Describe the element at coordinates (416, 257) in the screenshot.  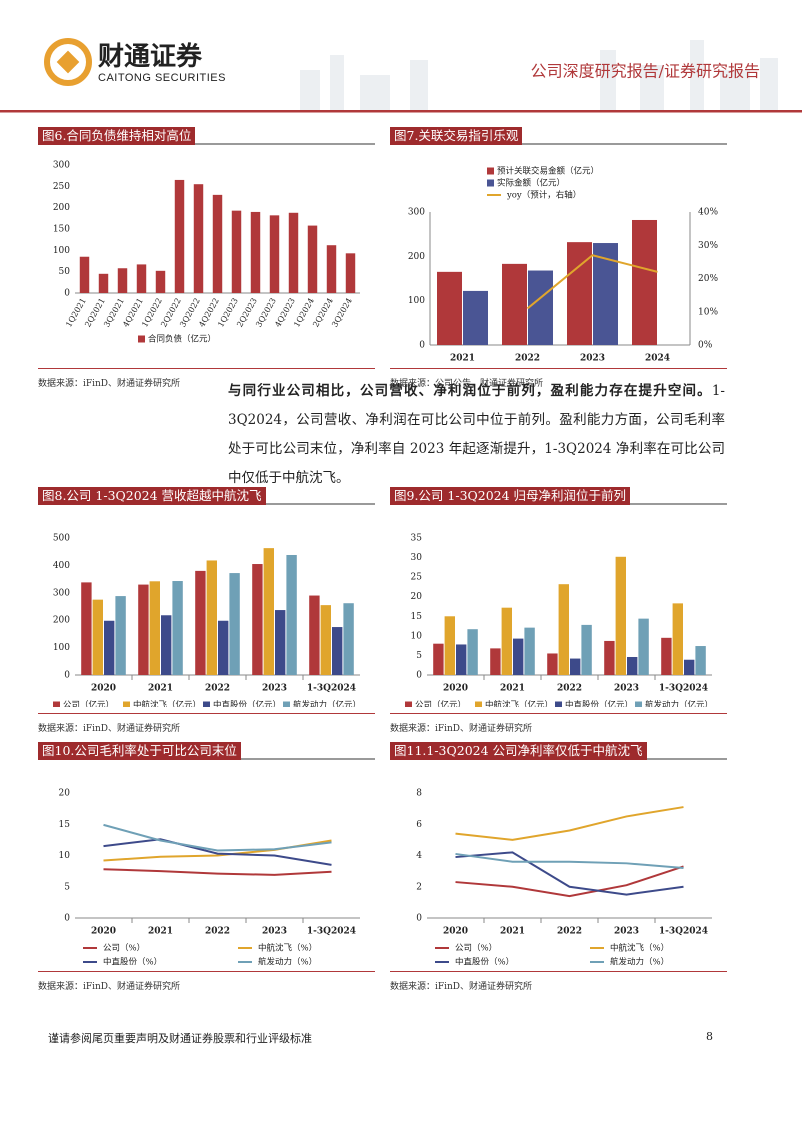
I see `y-tick-label: 200` at that location.